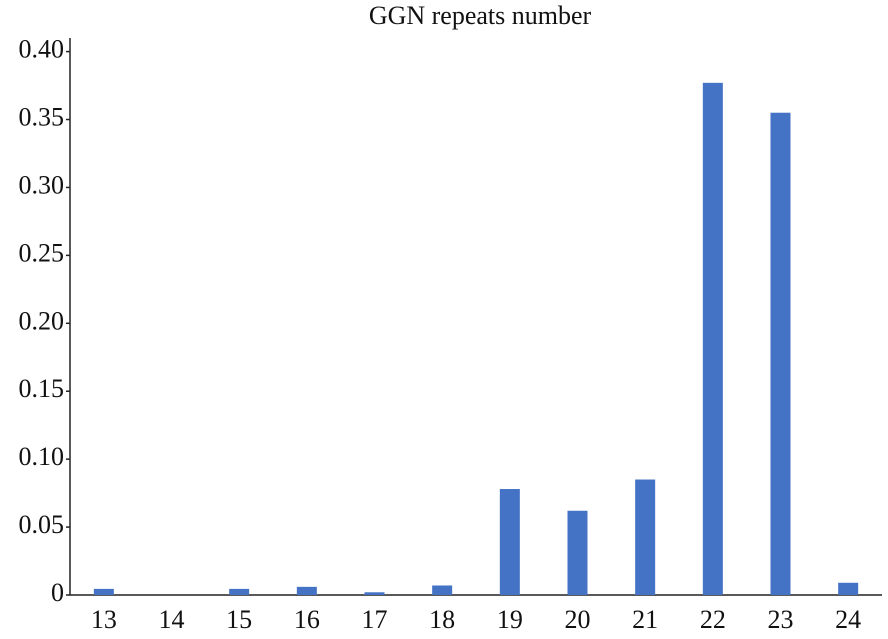 The width and height of the screenshot is (888, 639). I want to click on x-tick-label: 16, so click(307, 619).